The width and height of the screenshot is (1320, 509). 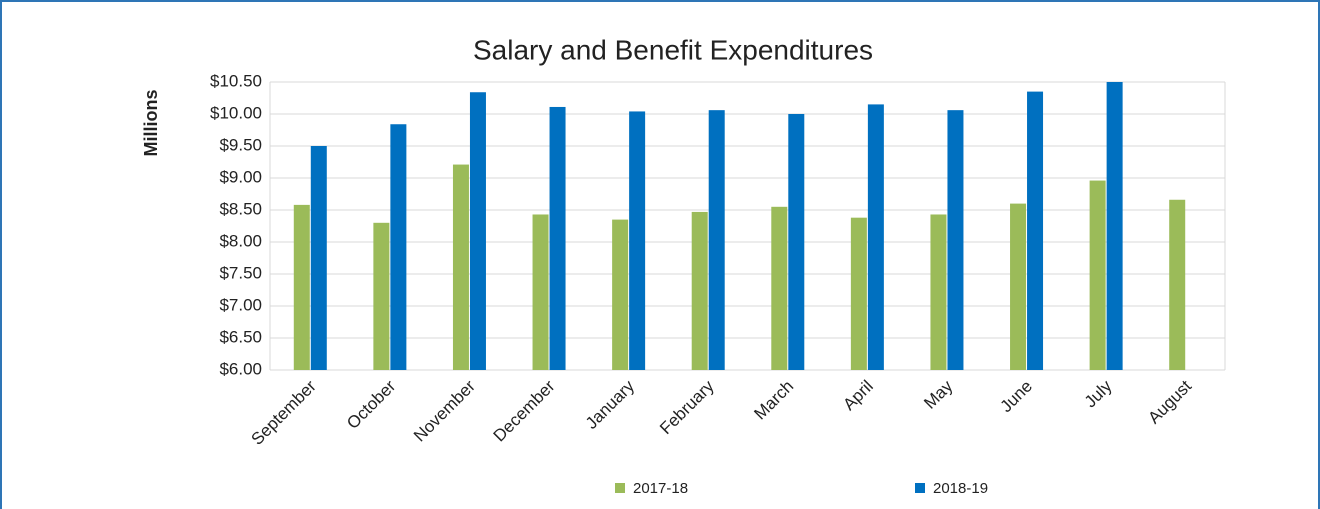 What do you see at coordinates (1098, 393) in the screenshot?
I see `x-tick-label: July` at bounding box center [1098, 393].